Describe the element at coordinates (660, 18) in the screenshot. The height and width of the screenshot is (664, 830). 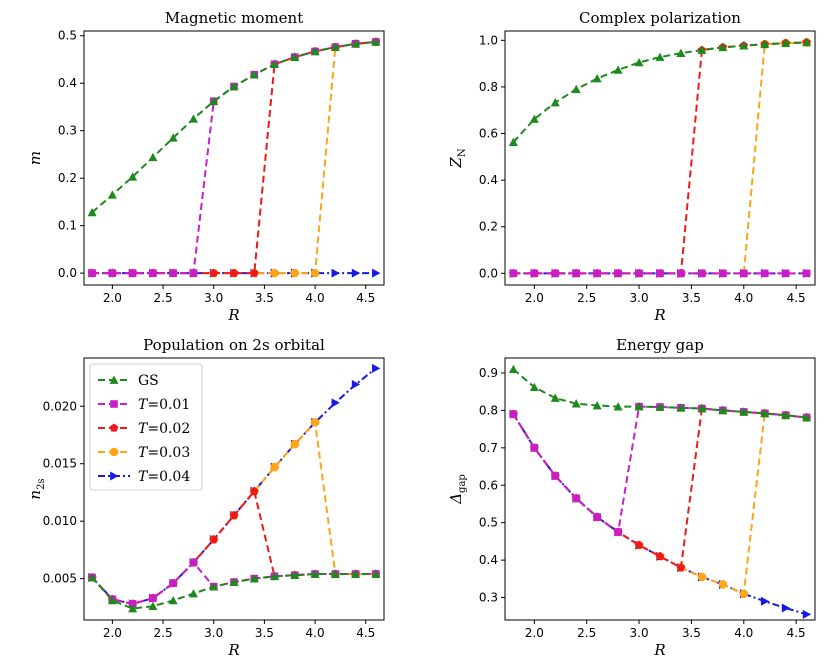
I see `chart-title: Complex polarization` at that location.